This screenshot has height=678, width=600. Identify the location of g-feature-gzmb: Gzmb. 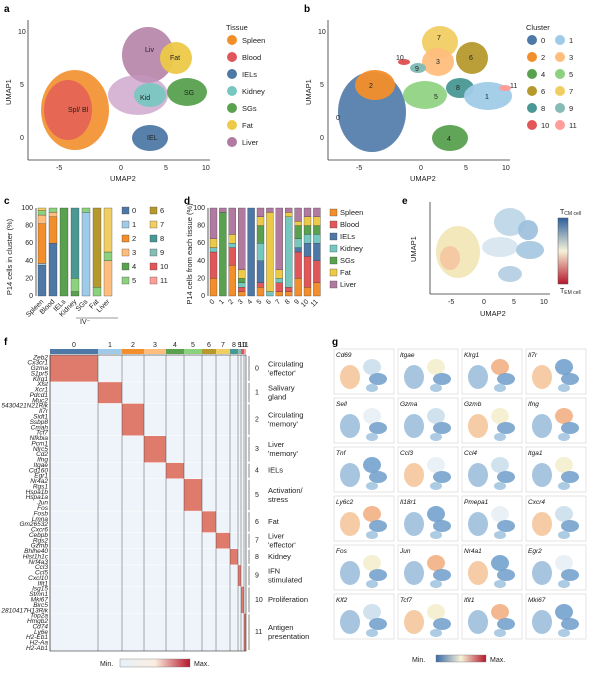
(492, 420).